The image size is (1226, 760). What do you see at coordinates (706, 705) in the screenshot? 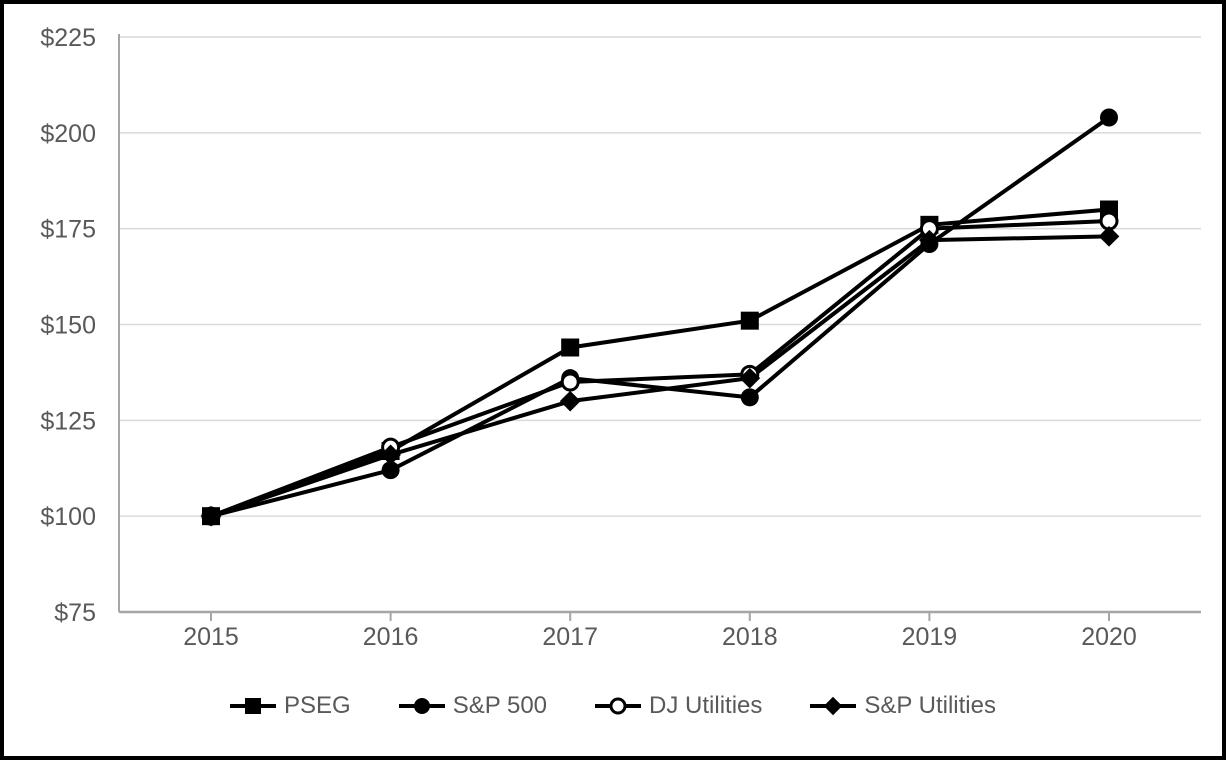
I see `legend-label-dj-utilities: DJ Utilities` at bounding box center [706, 705].